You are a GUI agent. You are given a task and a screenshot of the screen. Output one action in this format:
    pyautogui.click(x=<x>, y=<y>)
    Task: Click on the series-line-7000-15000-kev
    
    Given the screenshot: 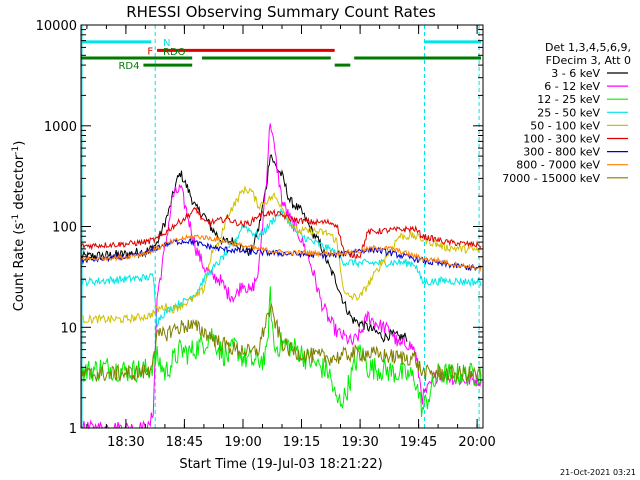 What is the action you would take?
    pyautogui.click(x=281, y=342)
    